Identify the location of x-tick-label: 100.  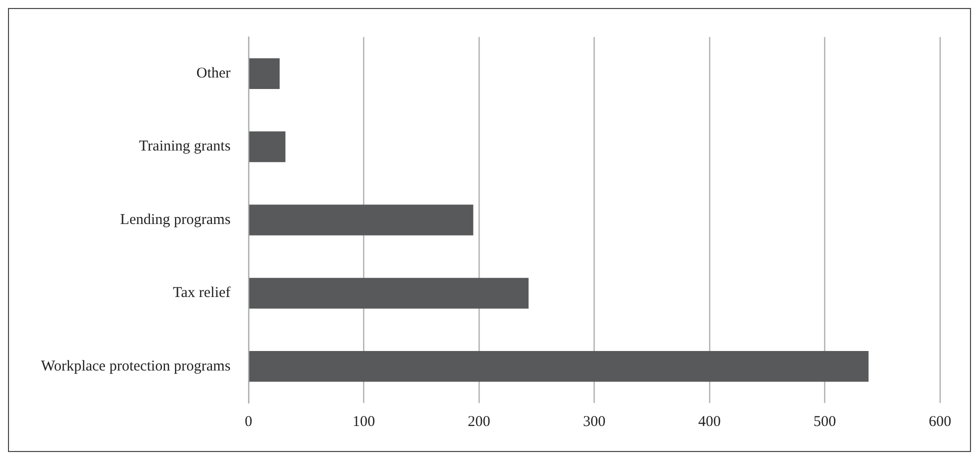
(364, 422).